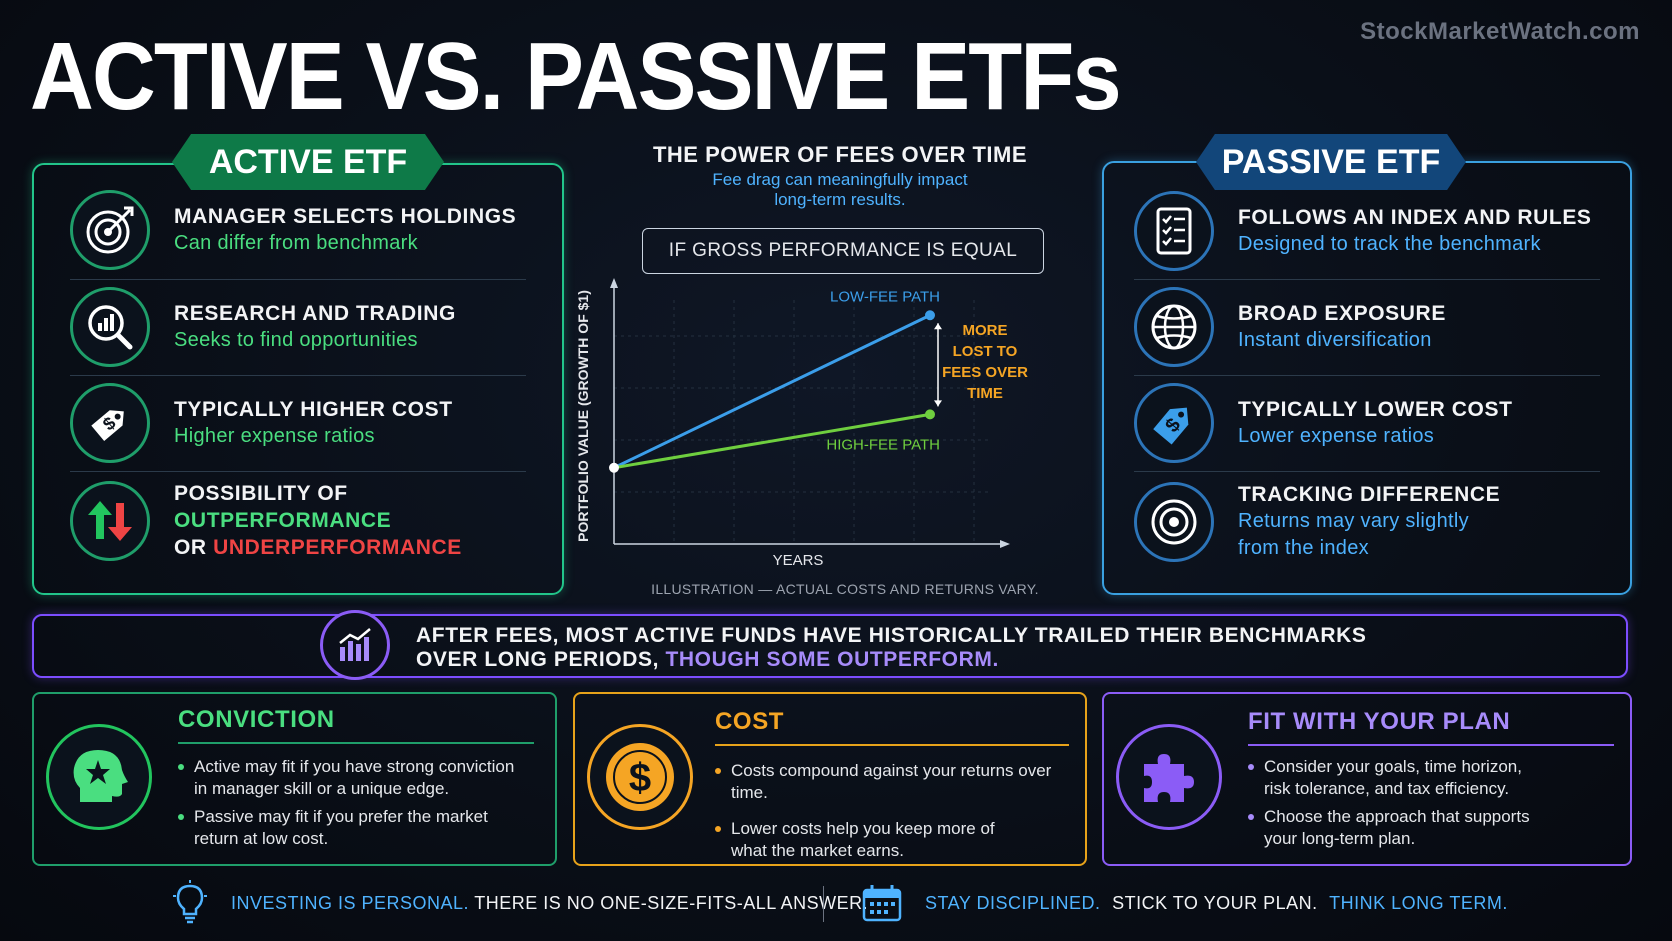  I want to click on footer-right-middle: STICK TO YOUR PLAN., so click(1215, 903).